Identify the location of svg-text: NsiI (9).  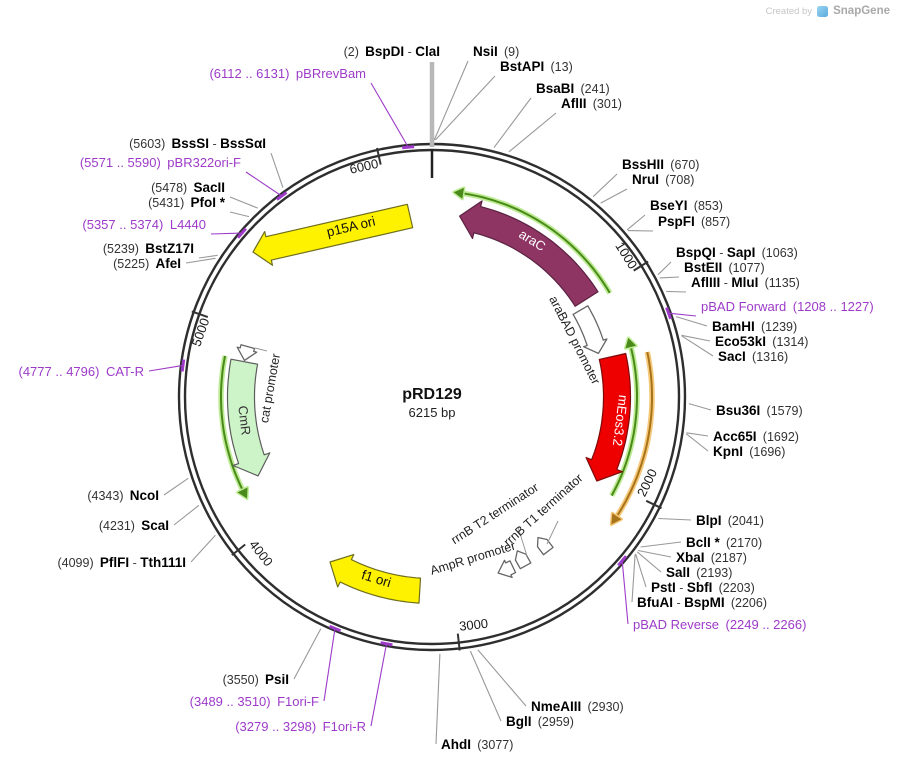
(496, 51).